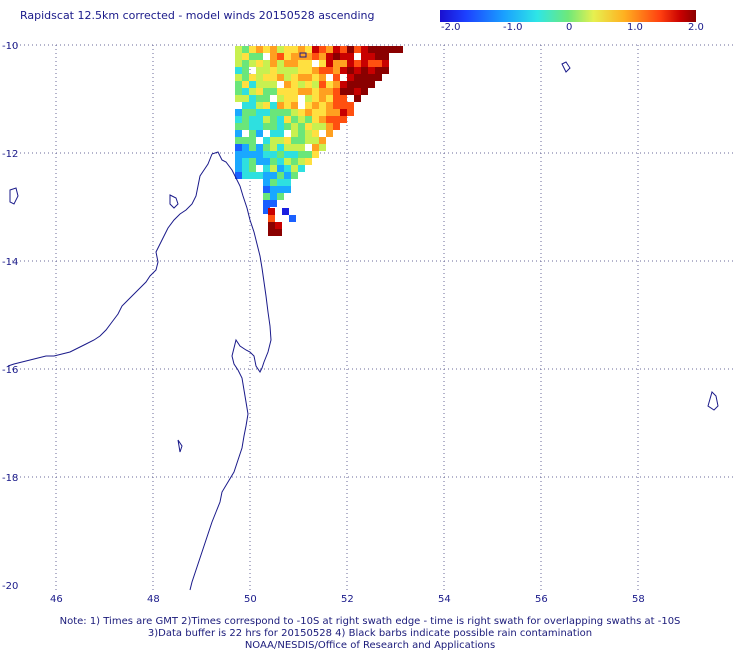 The image size is (740, 651). I want to click on lon-tick-label: 54, so click(444, 599).